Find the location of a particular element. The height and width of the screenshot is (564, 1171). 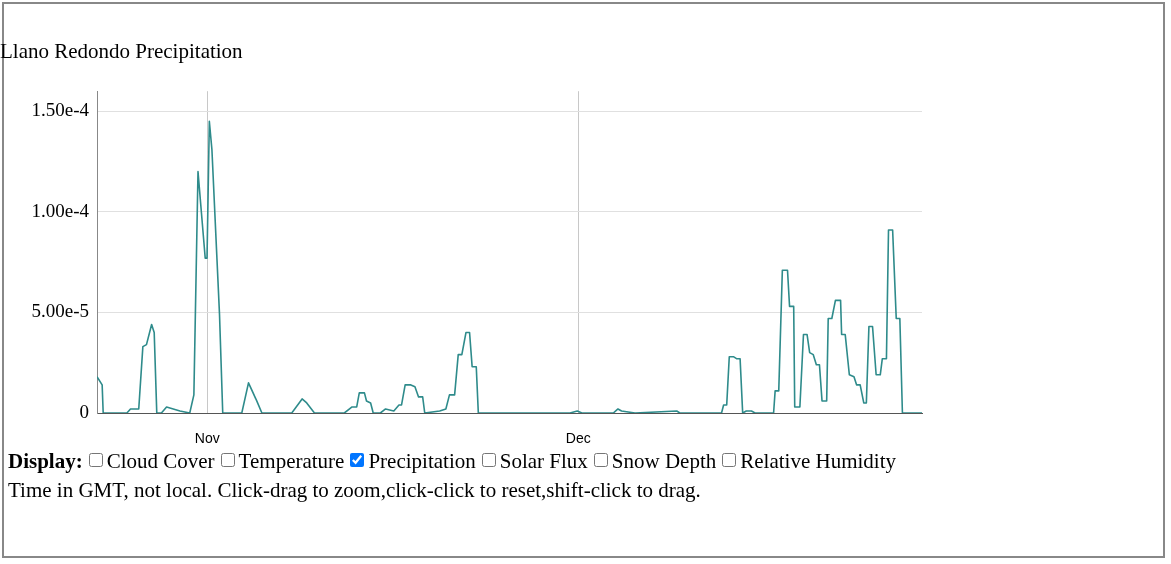

text: Cloud Cover is located at coordinates (160, 461).